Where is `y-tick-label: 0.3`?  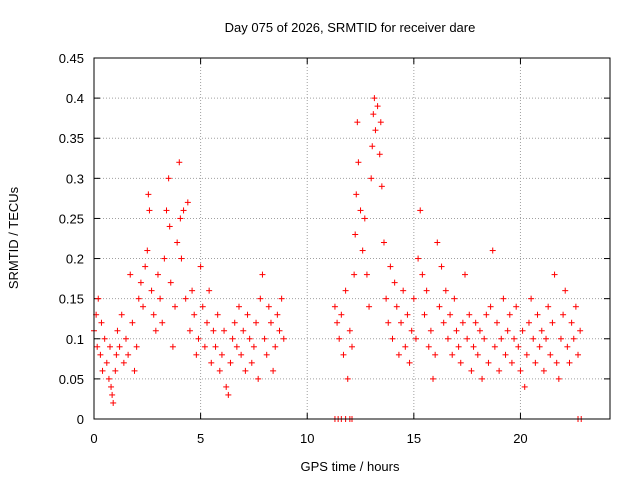
y-tick-label: 0.3 is located at coordinates (75, 178).